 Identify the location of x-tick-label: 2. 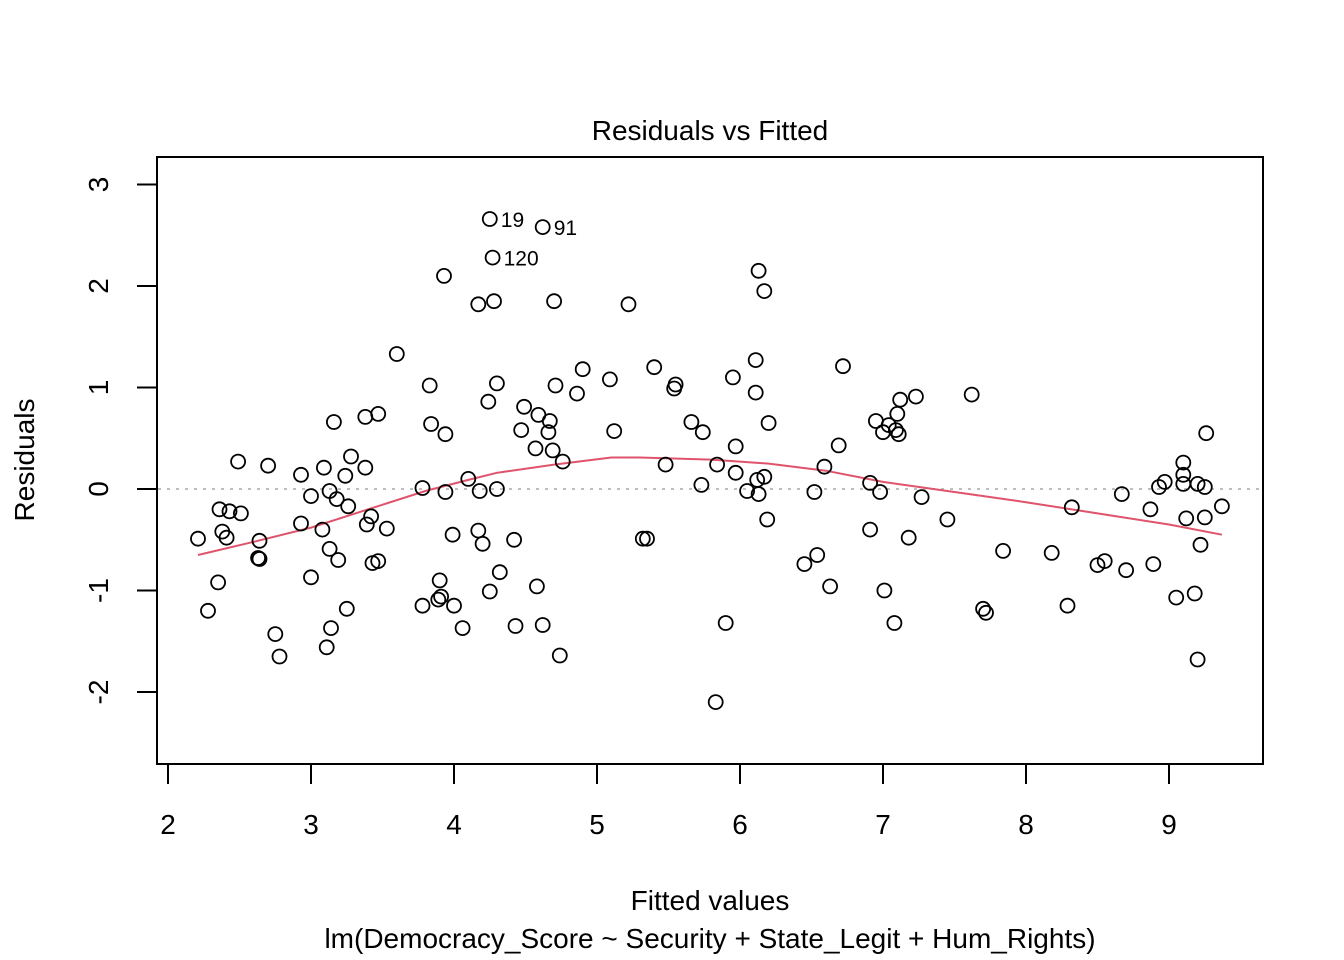
(168, 824).